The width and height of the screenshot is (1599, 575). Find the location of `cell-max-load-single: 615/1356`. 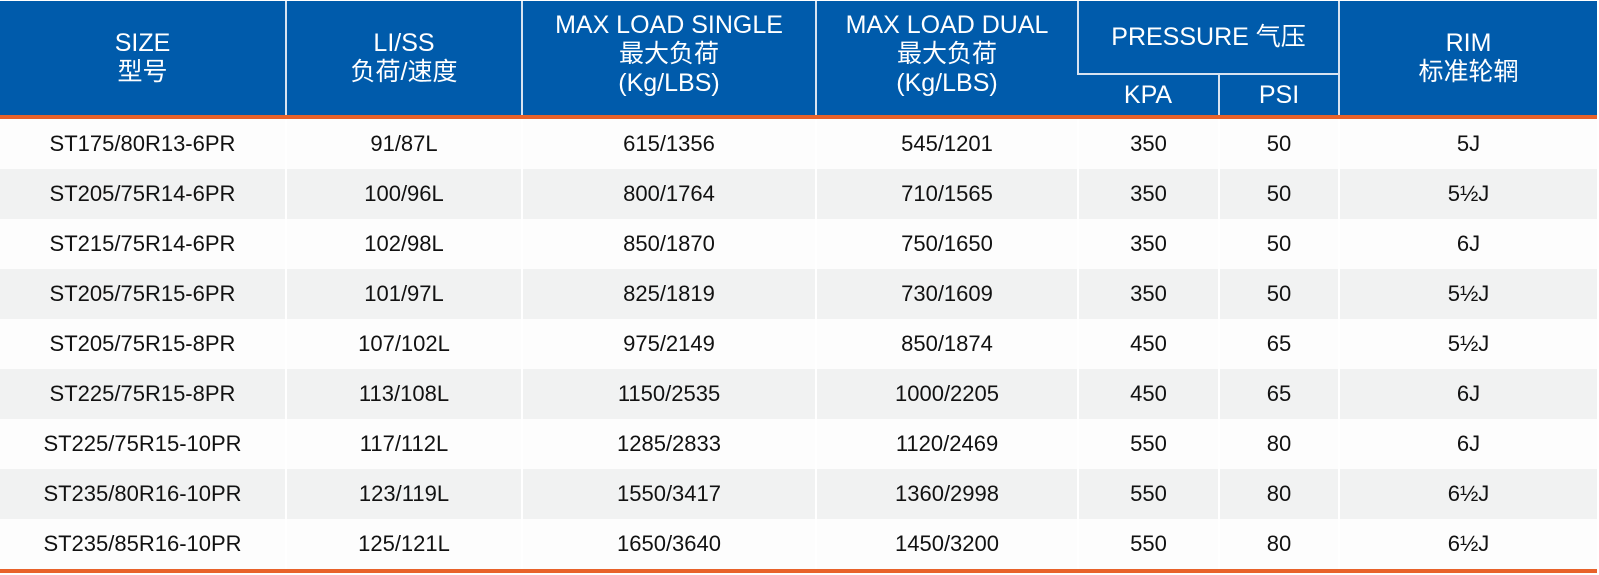

cell-max-load-single: 615/1356 is located at coordinates (668, 143).